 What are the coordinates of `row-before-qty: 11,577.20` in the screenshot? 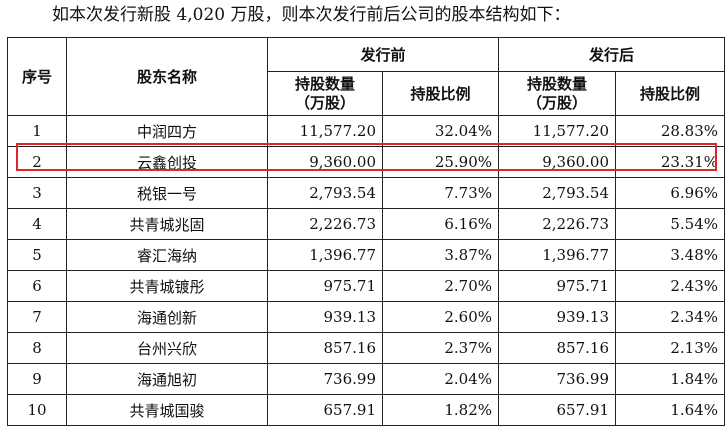 It's located at (325, 131).